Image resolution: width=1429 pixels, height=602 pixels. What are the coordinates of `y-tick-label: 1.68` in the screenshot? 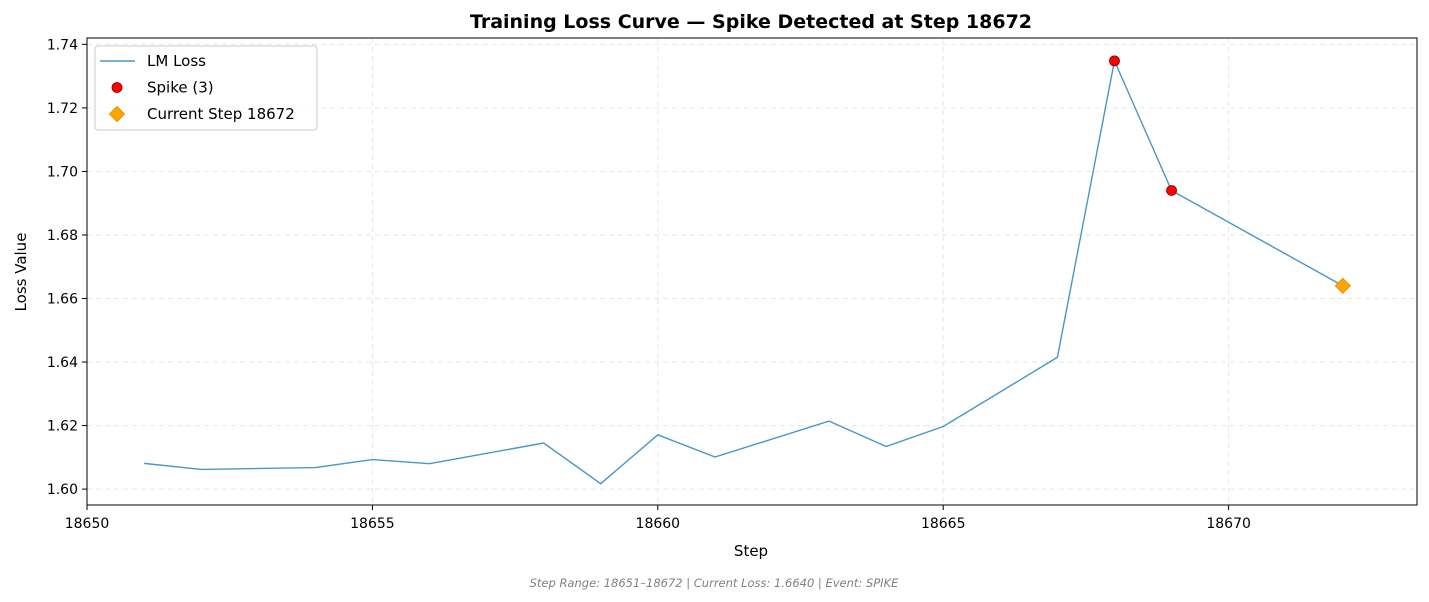 It's located at (62, 236).